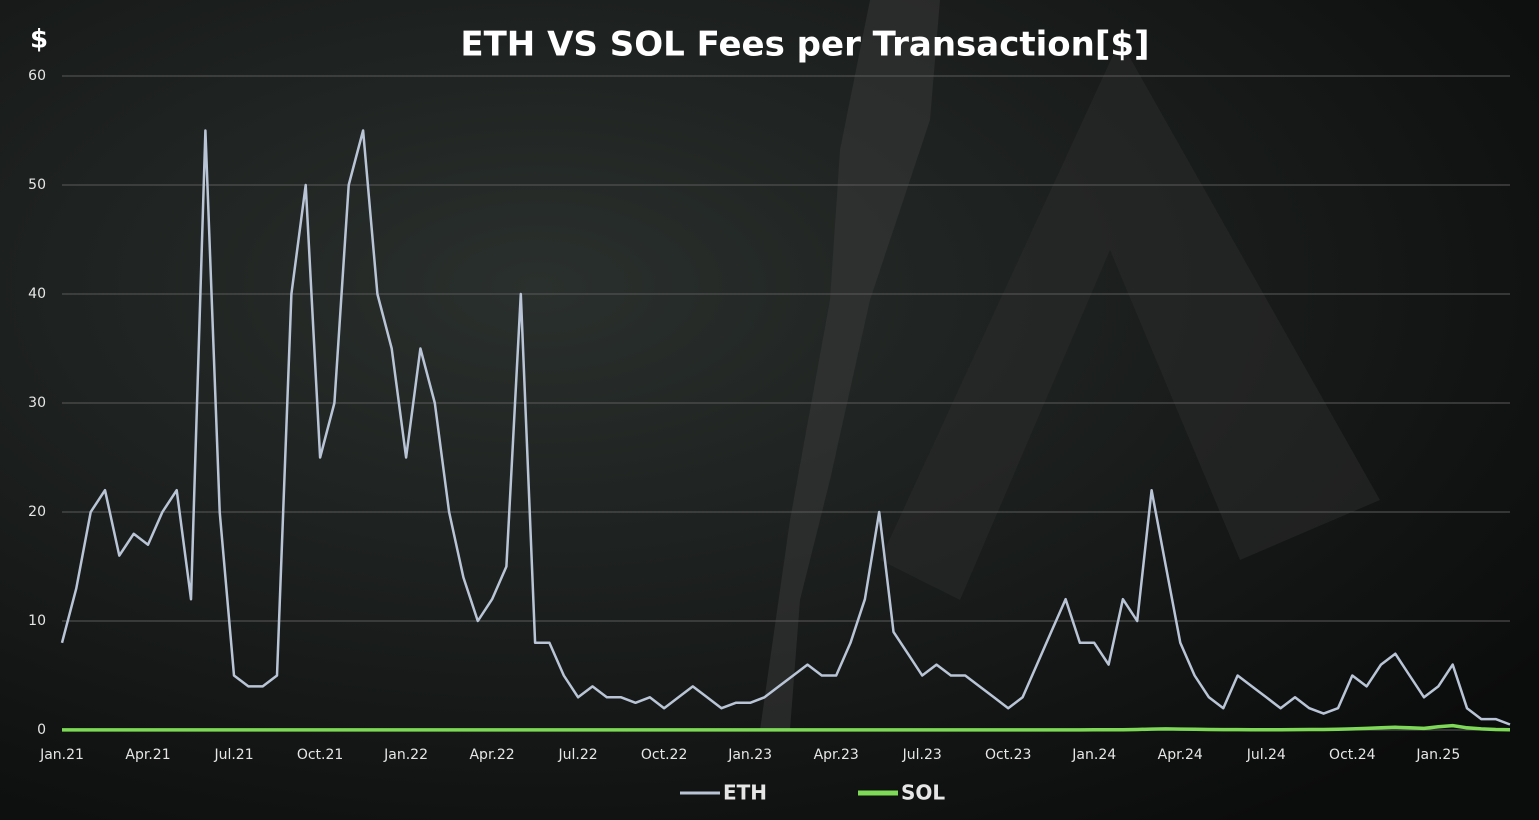 The height and width of the screenshot is (820, 1539). I want to click on line-series, so click(786, 727).